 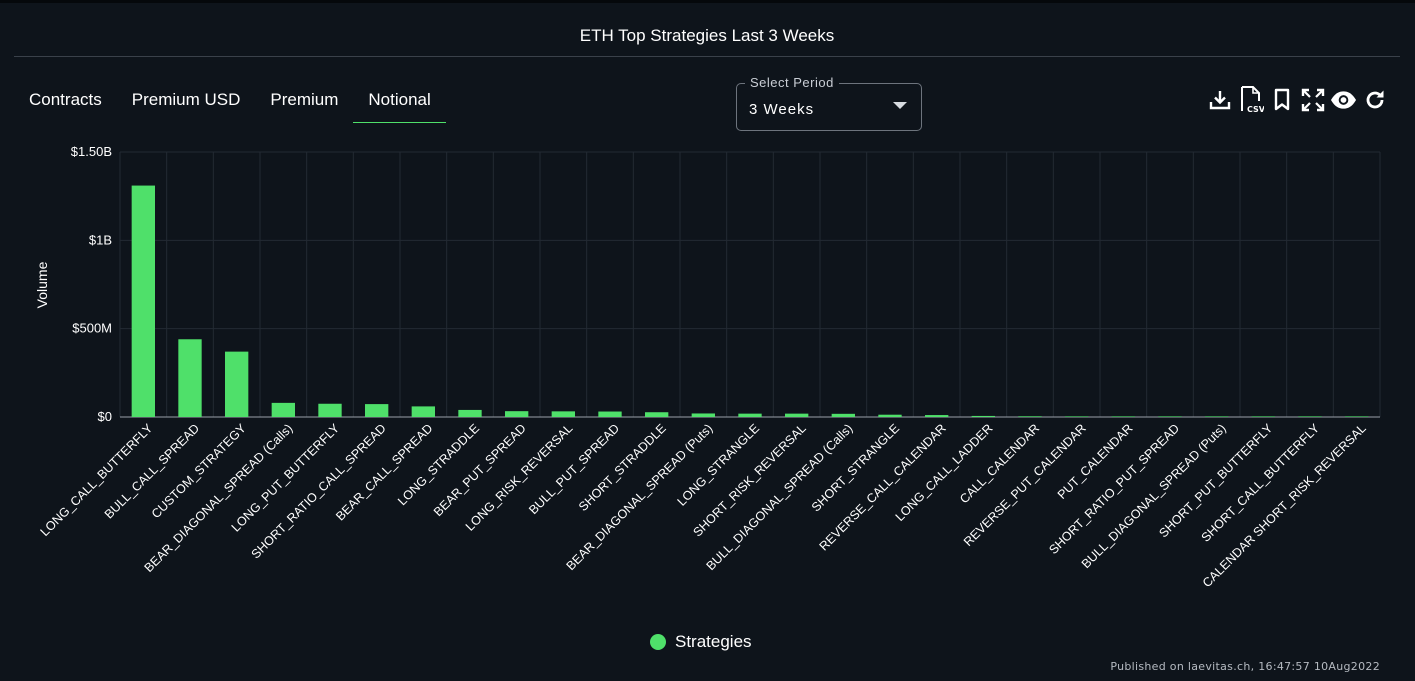 What do you see at coordinates (105, 416) in the screenshot?
I see `y-tick-label: $0` at bounding box center [105, 416].